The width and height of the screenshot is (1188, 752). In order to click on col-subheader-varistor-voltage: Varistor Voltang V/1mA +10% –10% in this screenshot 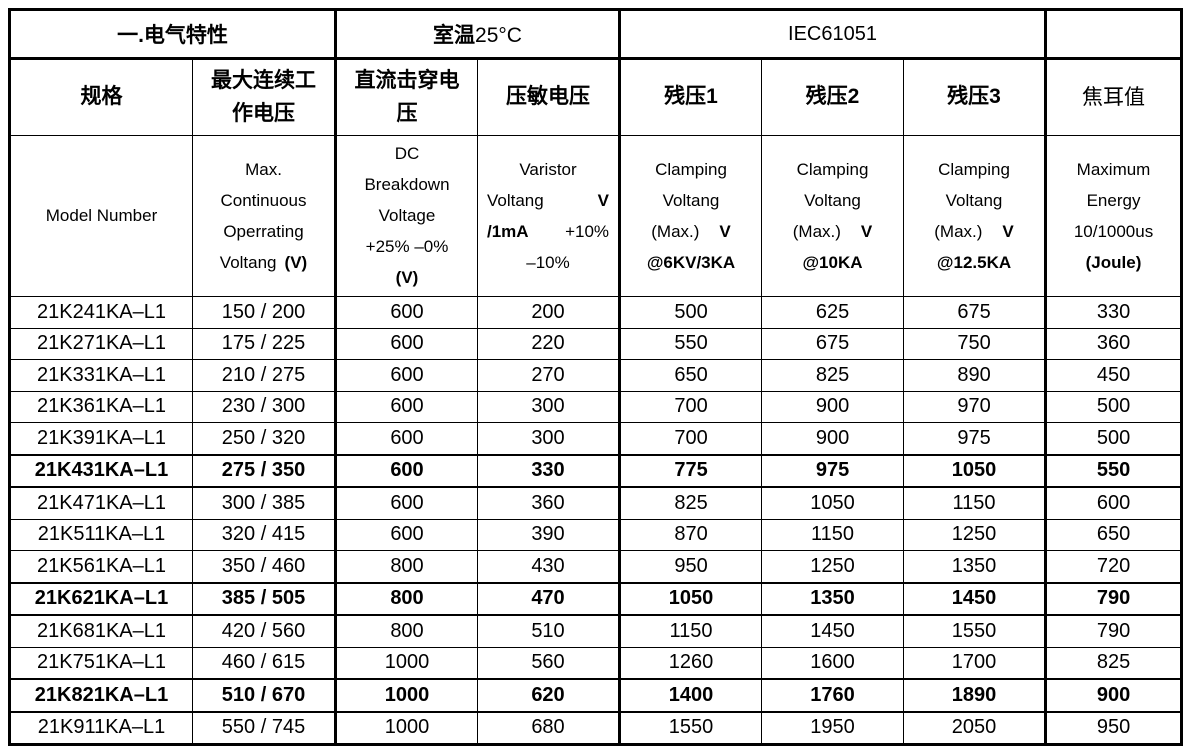, I will do `click(549, 216)`.